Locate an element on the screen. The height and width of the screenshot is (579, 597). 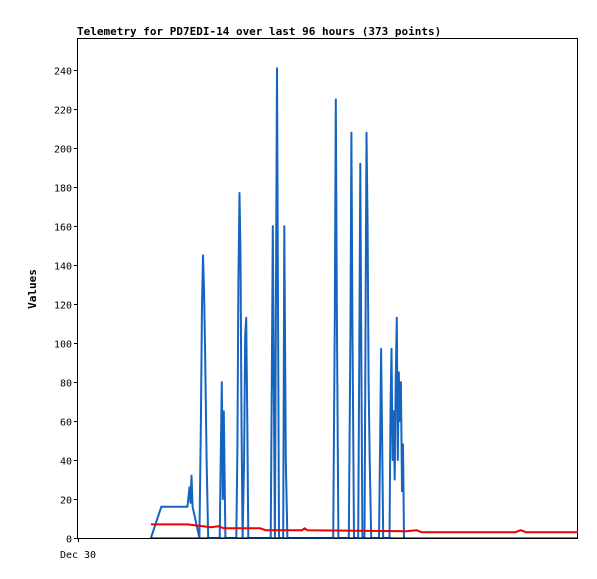
y-tick-label: 160 is located at coordinates (63, 228).